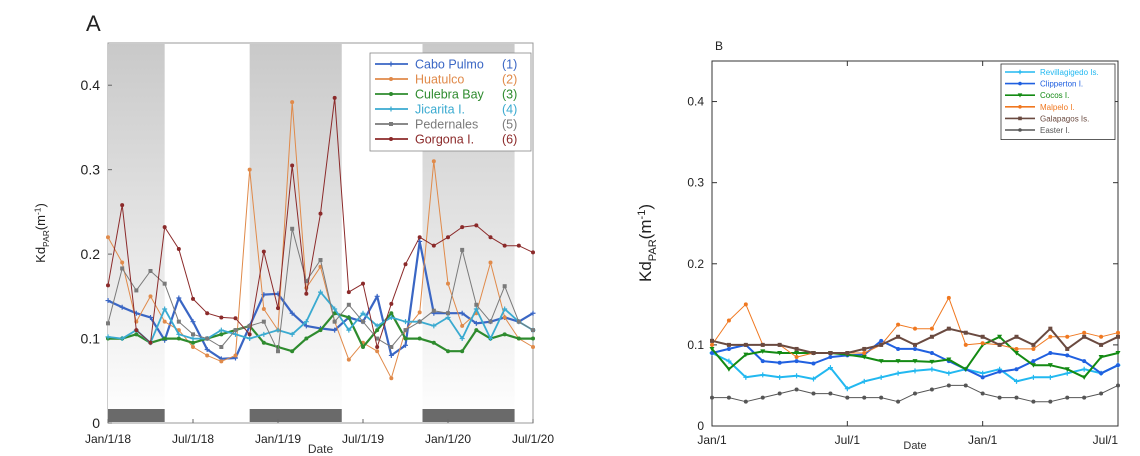 The height and width of the screenshot is (456, 1140). What do you see at coordinates (449, 65) in the screenshot?
I see `legend-label: Cabo Pulmo` at bounding box center [449, 65].